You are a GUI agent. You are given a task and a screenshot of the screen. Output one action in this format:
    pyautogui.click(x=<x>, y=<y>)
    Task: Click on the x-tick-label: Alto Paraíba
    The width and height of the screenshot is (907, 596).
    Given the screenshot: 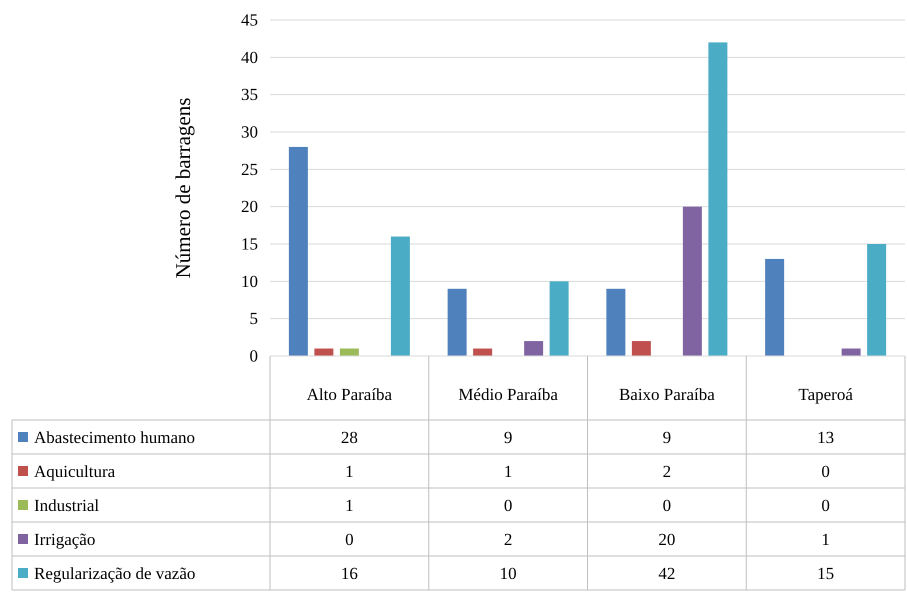 What is the action you would take?
    pyautogui.click(x=349, y=394)
    